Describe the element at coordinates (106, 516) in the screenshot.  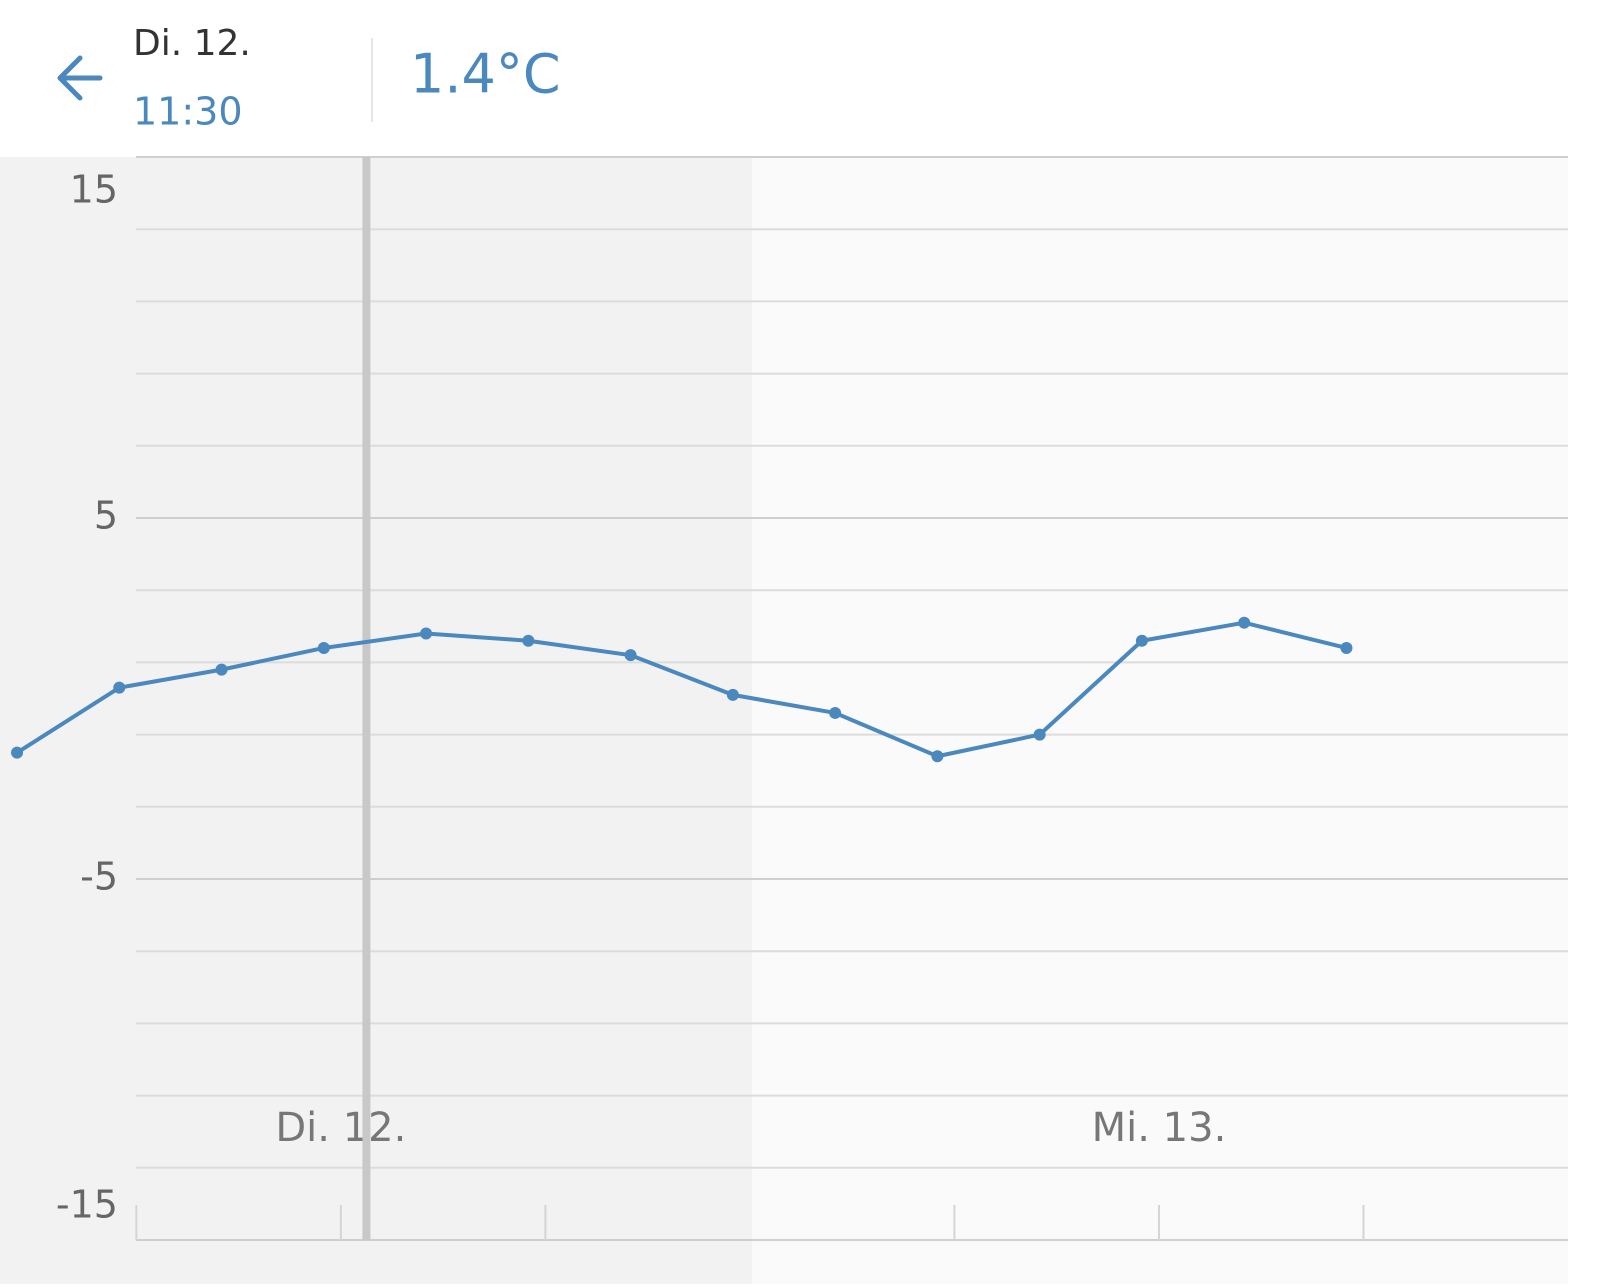
I see `y-tick-label: 5` at that location.